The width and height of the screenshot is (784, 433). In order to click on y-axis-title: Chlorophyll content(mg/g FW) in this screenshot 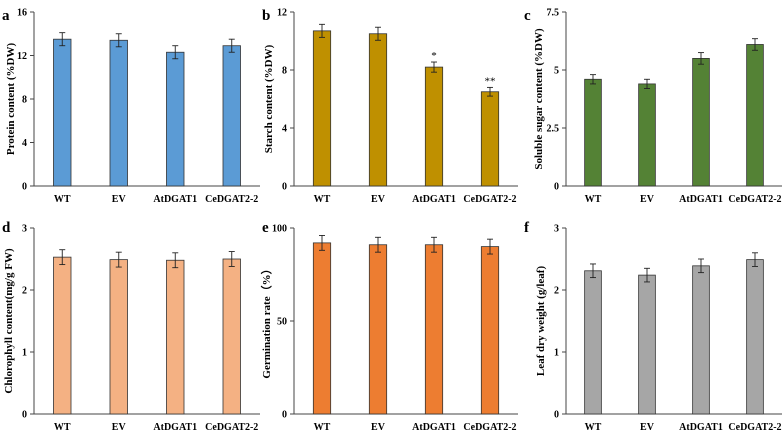, I will do `click(9, 321)`.